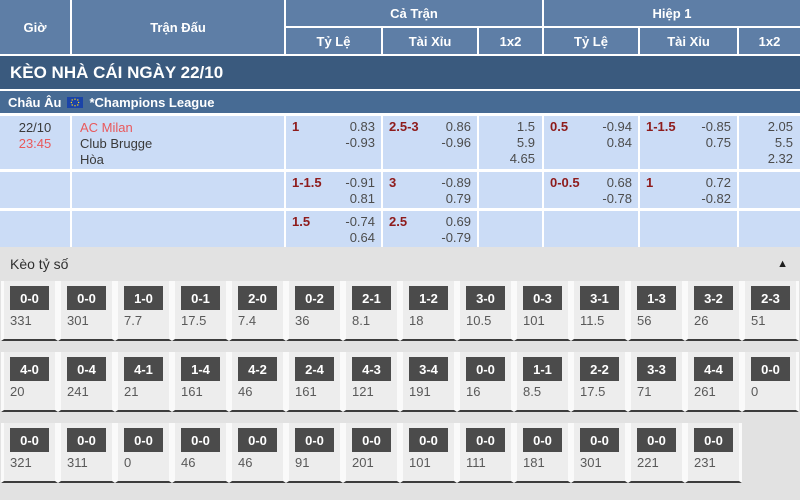 The image size is (800, 500). What do you see at coordinates (716, 198) in the screenshot?
I see `odds-value: -0.82` at bounding box center [716, 198].